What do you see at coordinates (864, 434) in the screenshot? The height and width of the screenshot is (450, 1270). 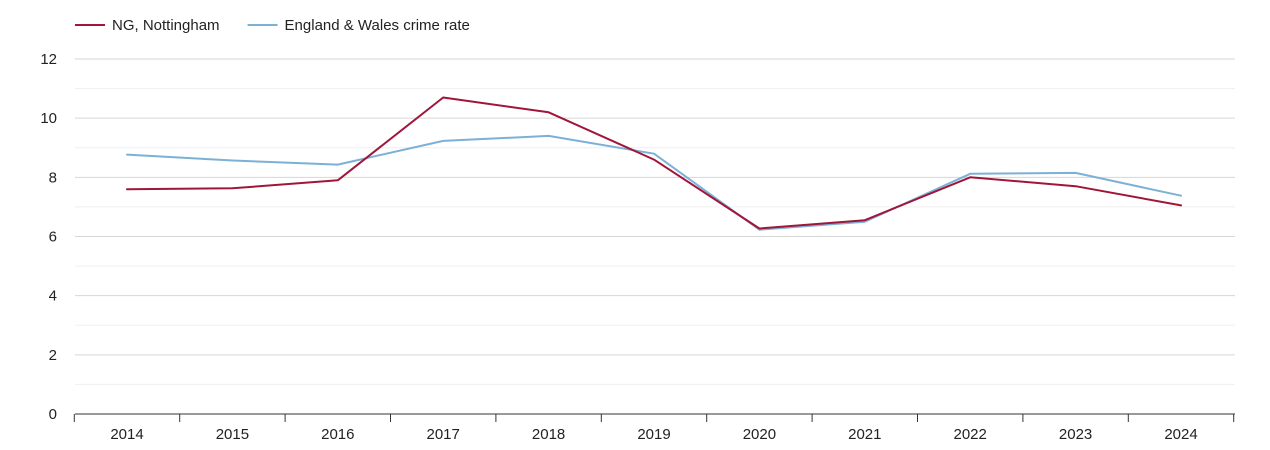 I see `x-tick-label: 2021` at bounding box center [864, 434].